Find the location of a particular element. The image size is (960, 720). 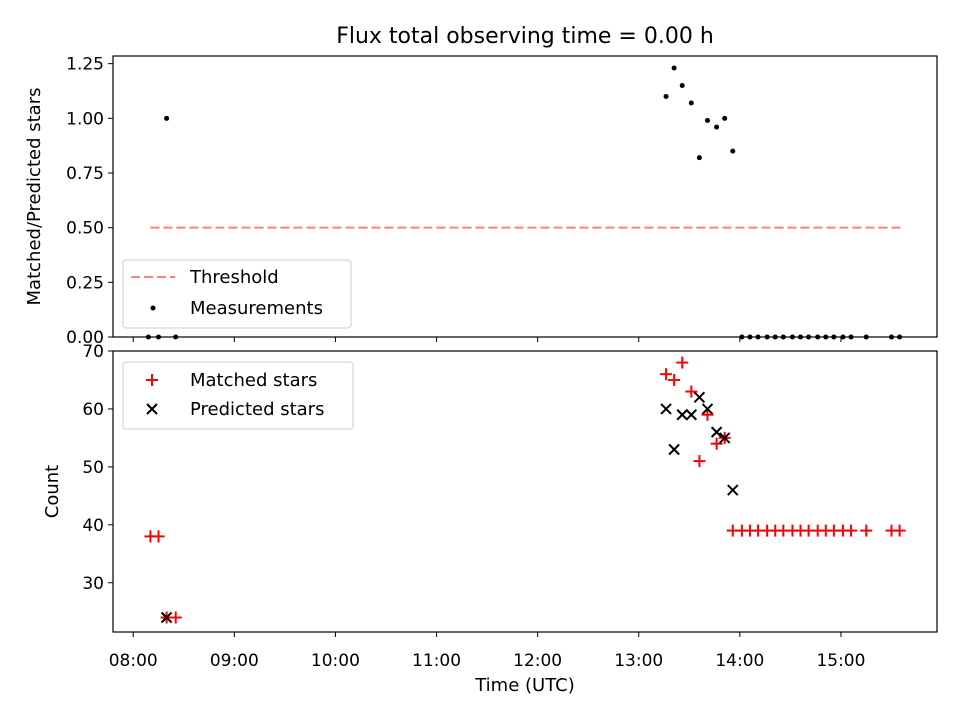

bottom-x-tick-label: 08:00 is located at coordinates (133, 661).